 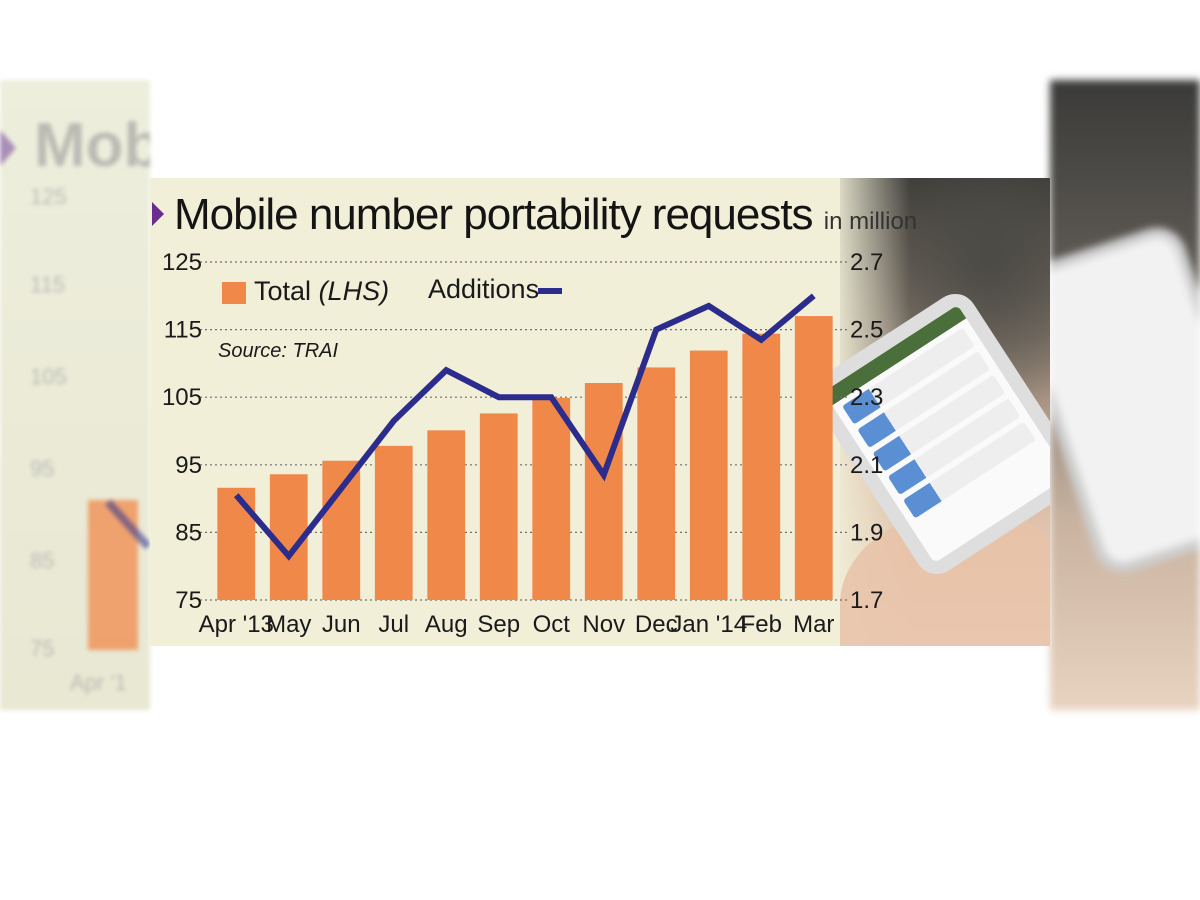 I want to click on x-tick-label: May, so click(x=288, y=624).